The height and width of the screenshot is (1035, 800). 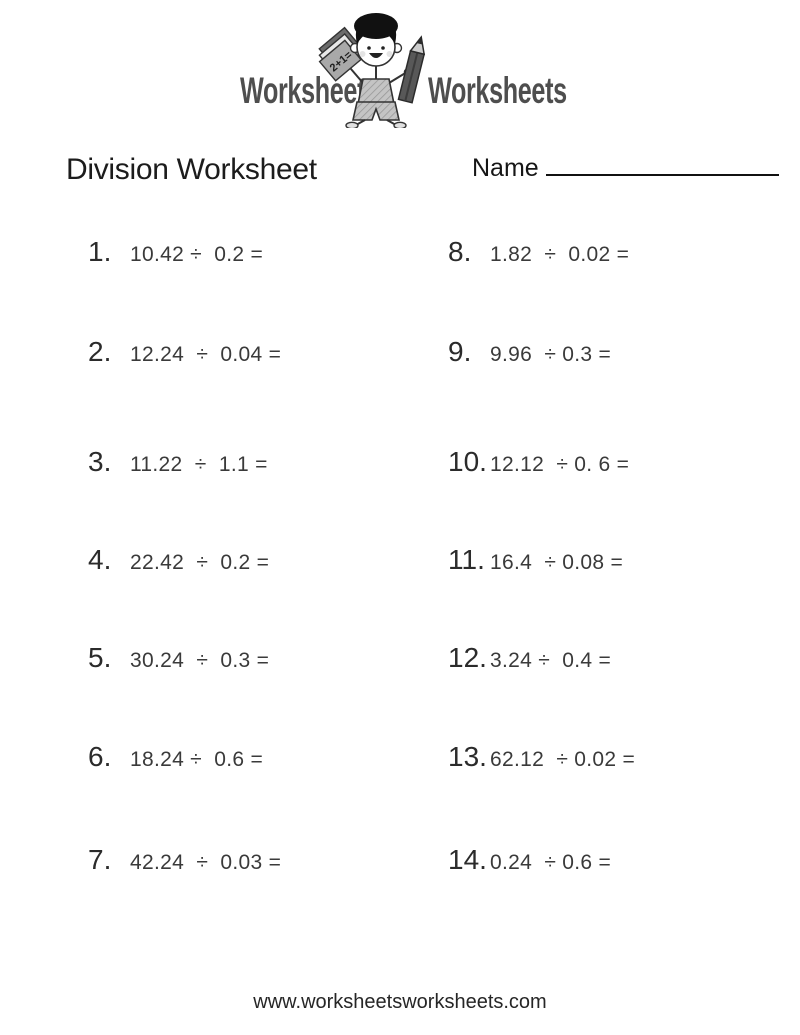 What do you see at coordinates (563, 759) in the screenshot?
I see `problem-expression: 62.12 ÷ 0.02 =` at bounding box center [563, 759].